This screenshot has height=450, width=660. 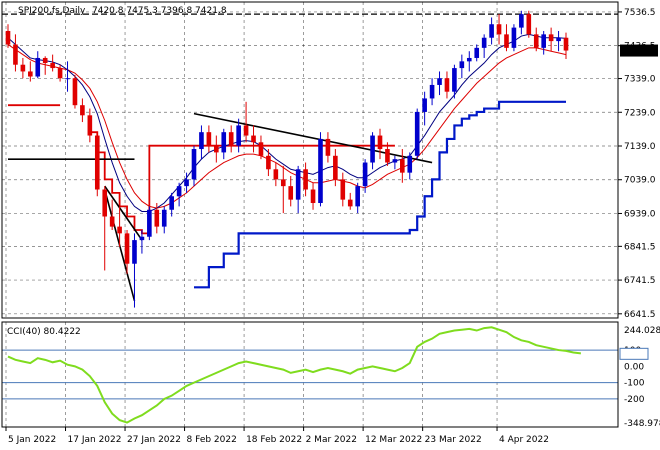 What do you see at coordinates (640, 113) in the screenshot?
I see `price-tick-label: 7239.0` at bounding box center [640, 113].